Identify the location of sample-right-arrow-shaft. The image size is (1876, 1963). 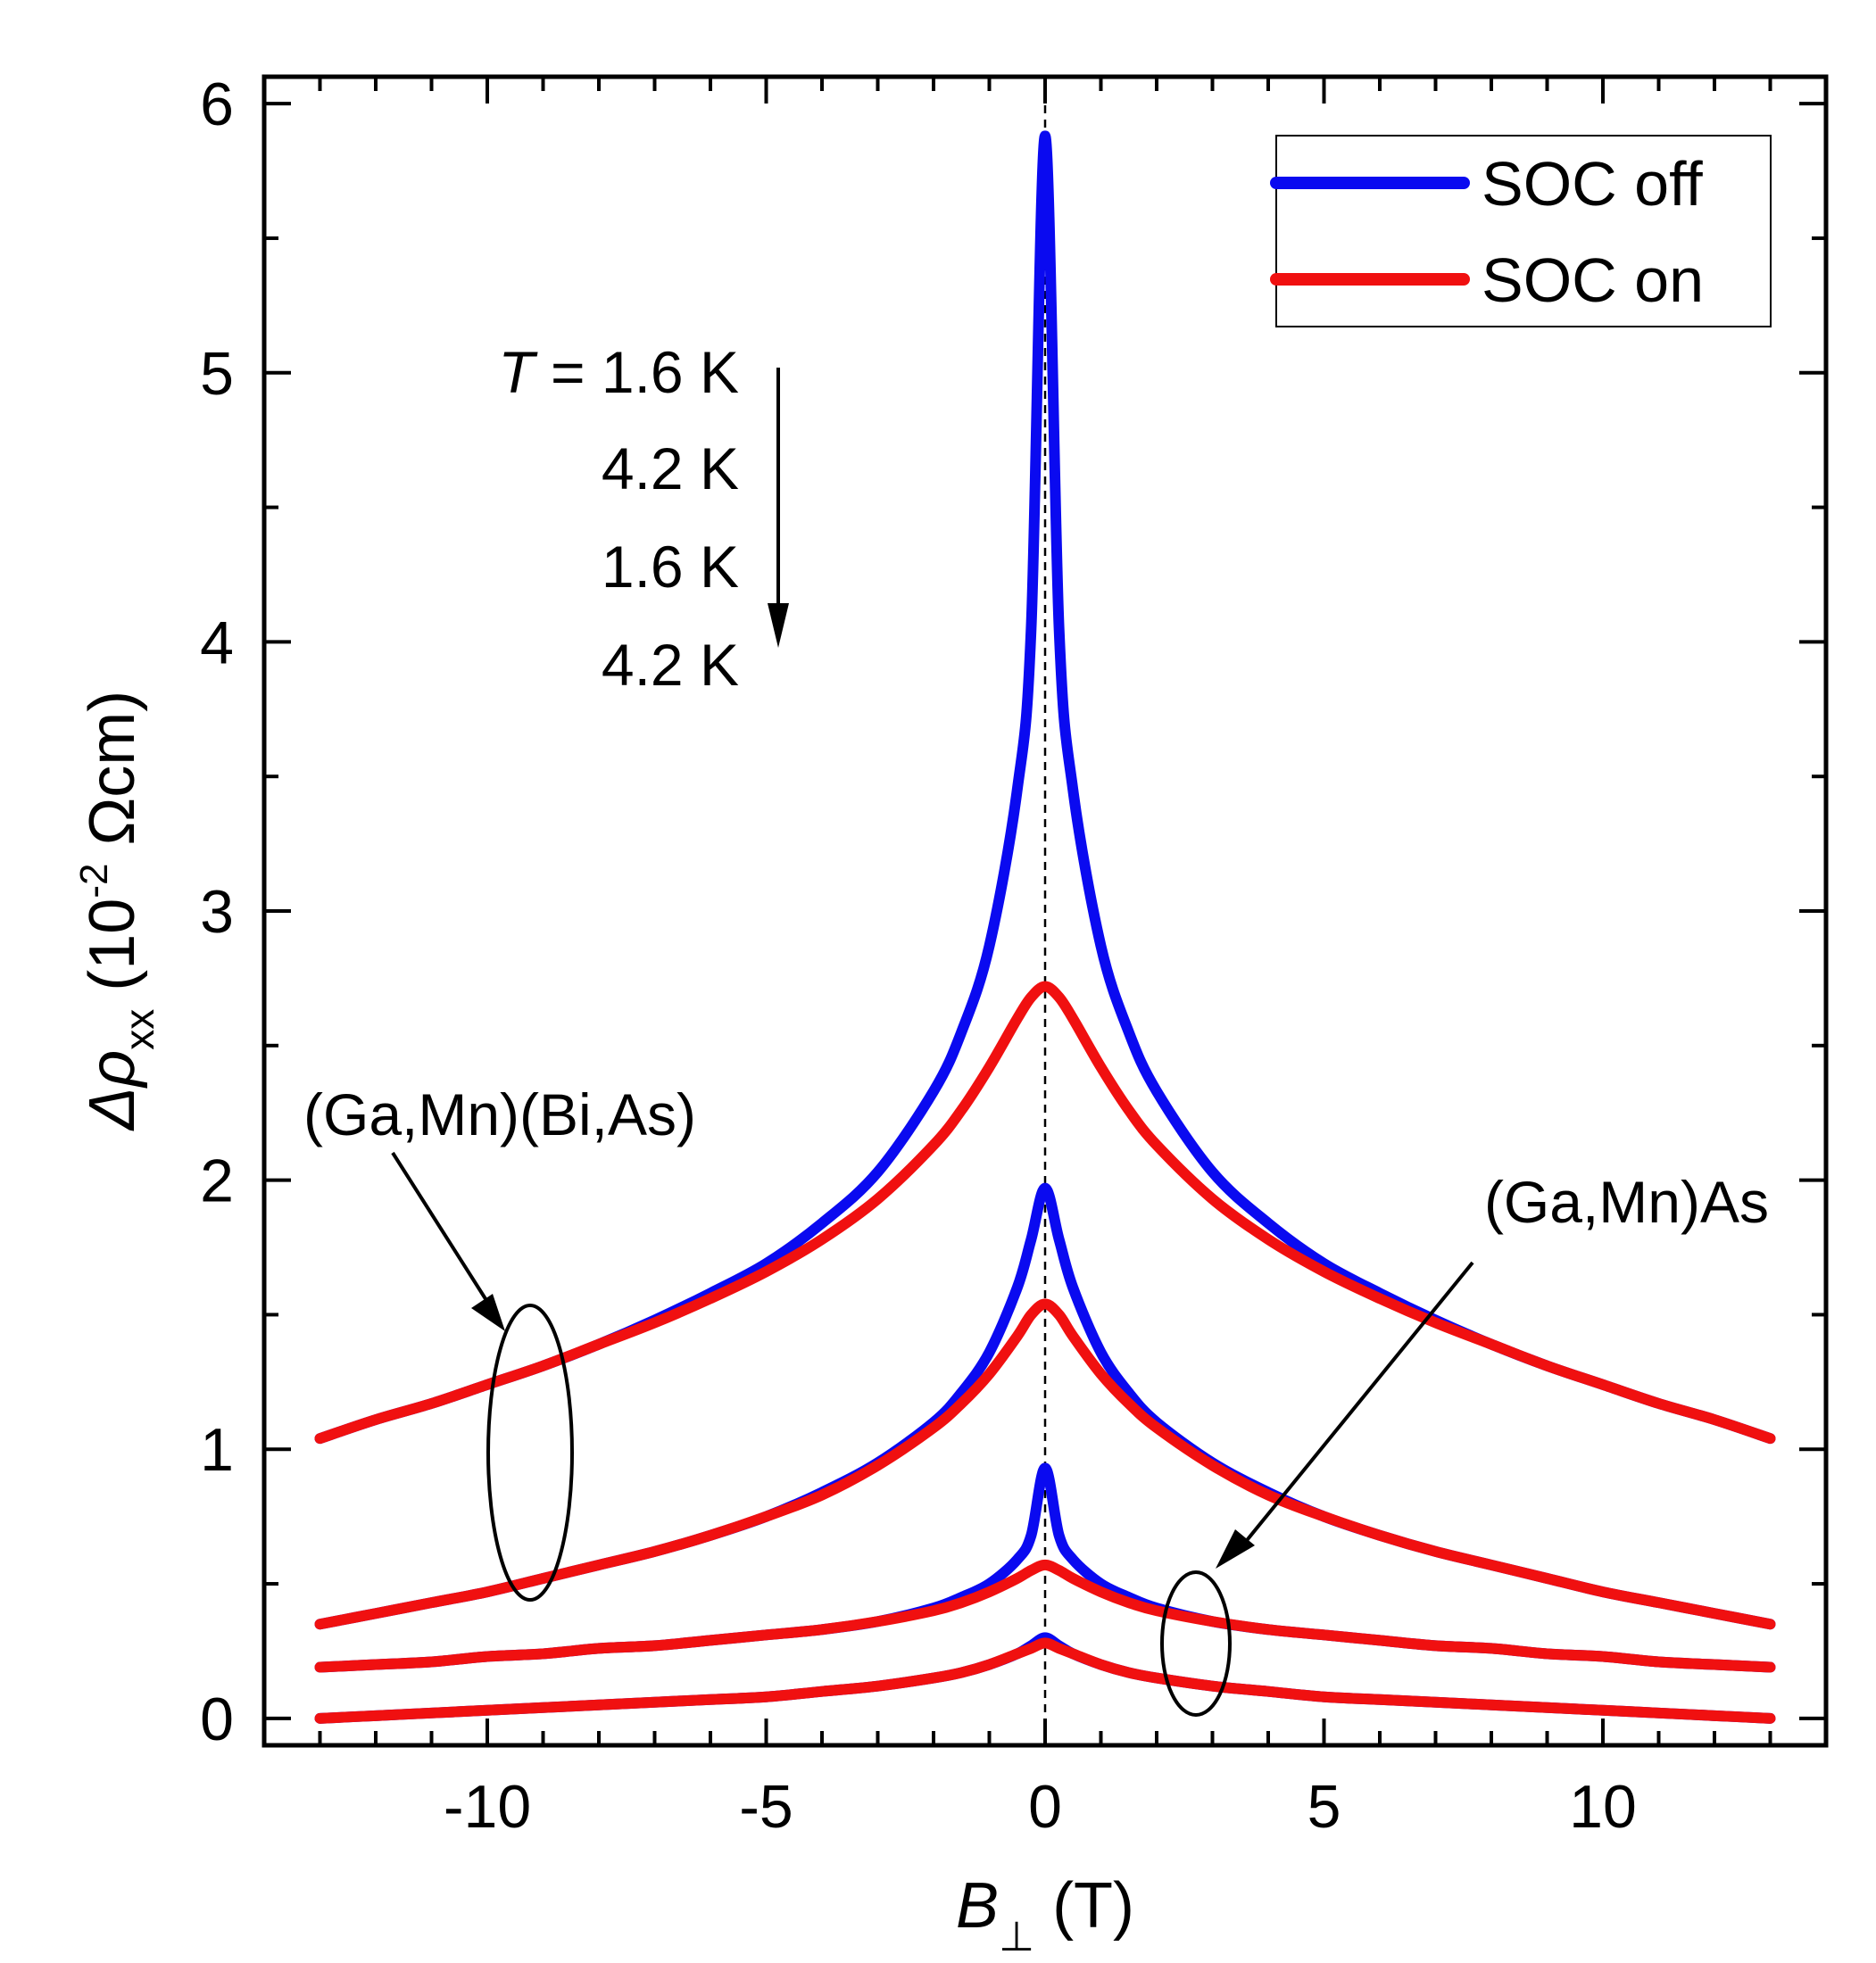
(1358, 1403).